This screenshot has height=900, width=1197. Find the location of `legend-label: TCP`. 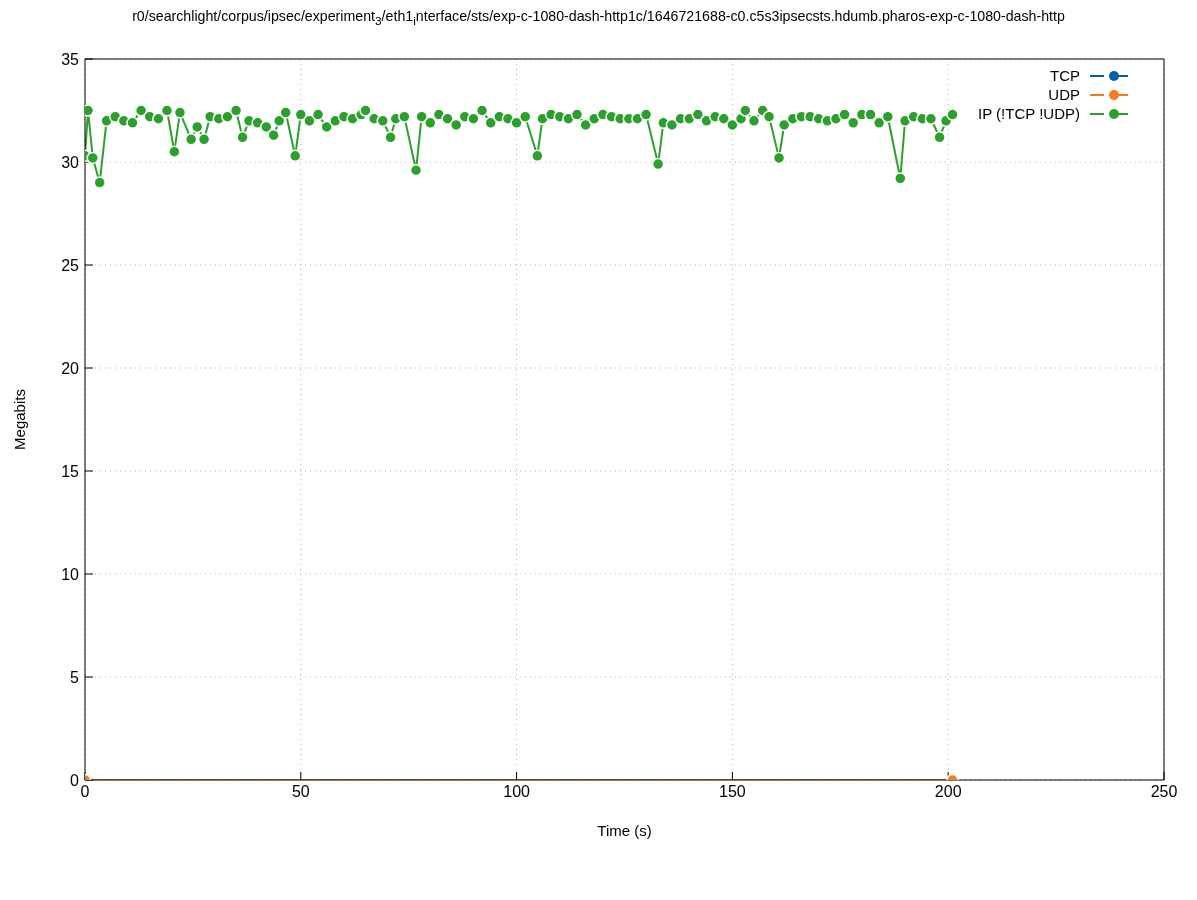

legend-label: TCP is located at coordinates (1065, 75).